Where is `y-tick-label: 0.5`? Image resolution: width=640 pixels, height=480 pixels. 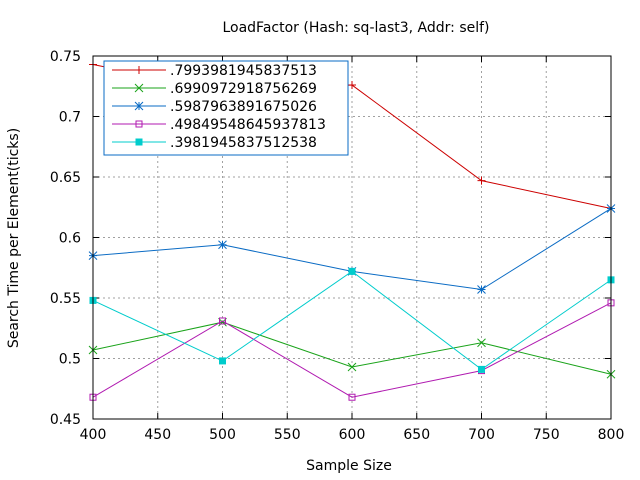
y-tick-label: 0.5 is located at coordinates (70, 360).